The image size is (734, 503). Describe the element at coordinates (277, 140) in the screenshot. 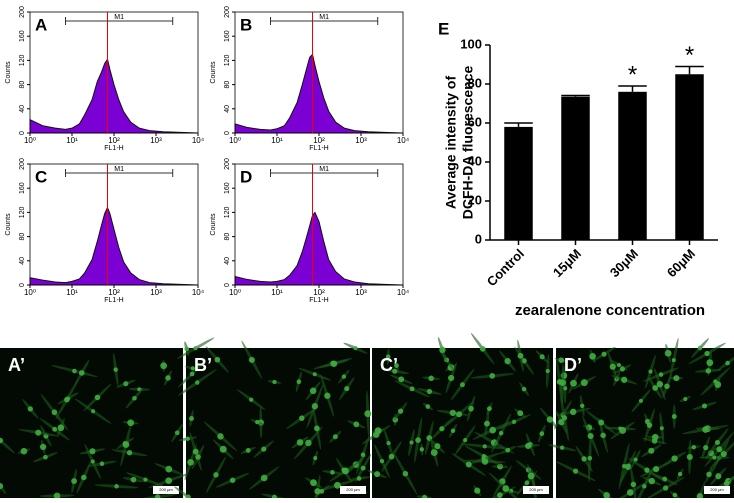

I see `x-tick-label: 10¹` at that location.